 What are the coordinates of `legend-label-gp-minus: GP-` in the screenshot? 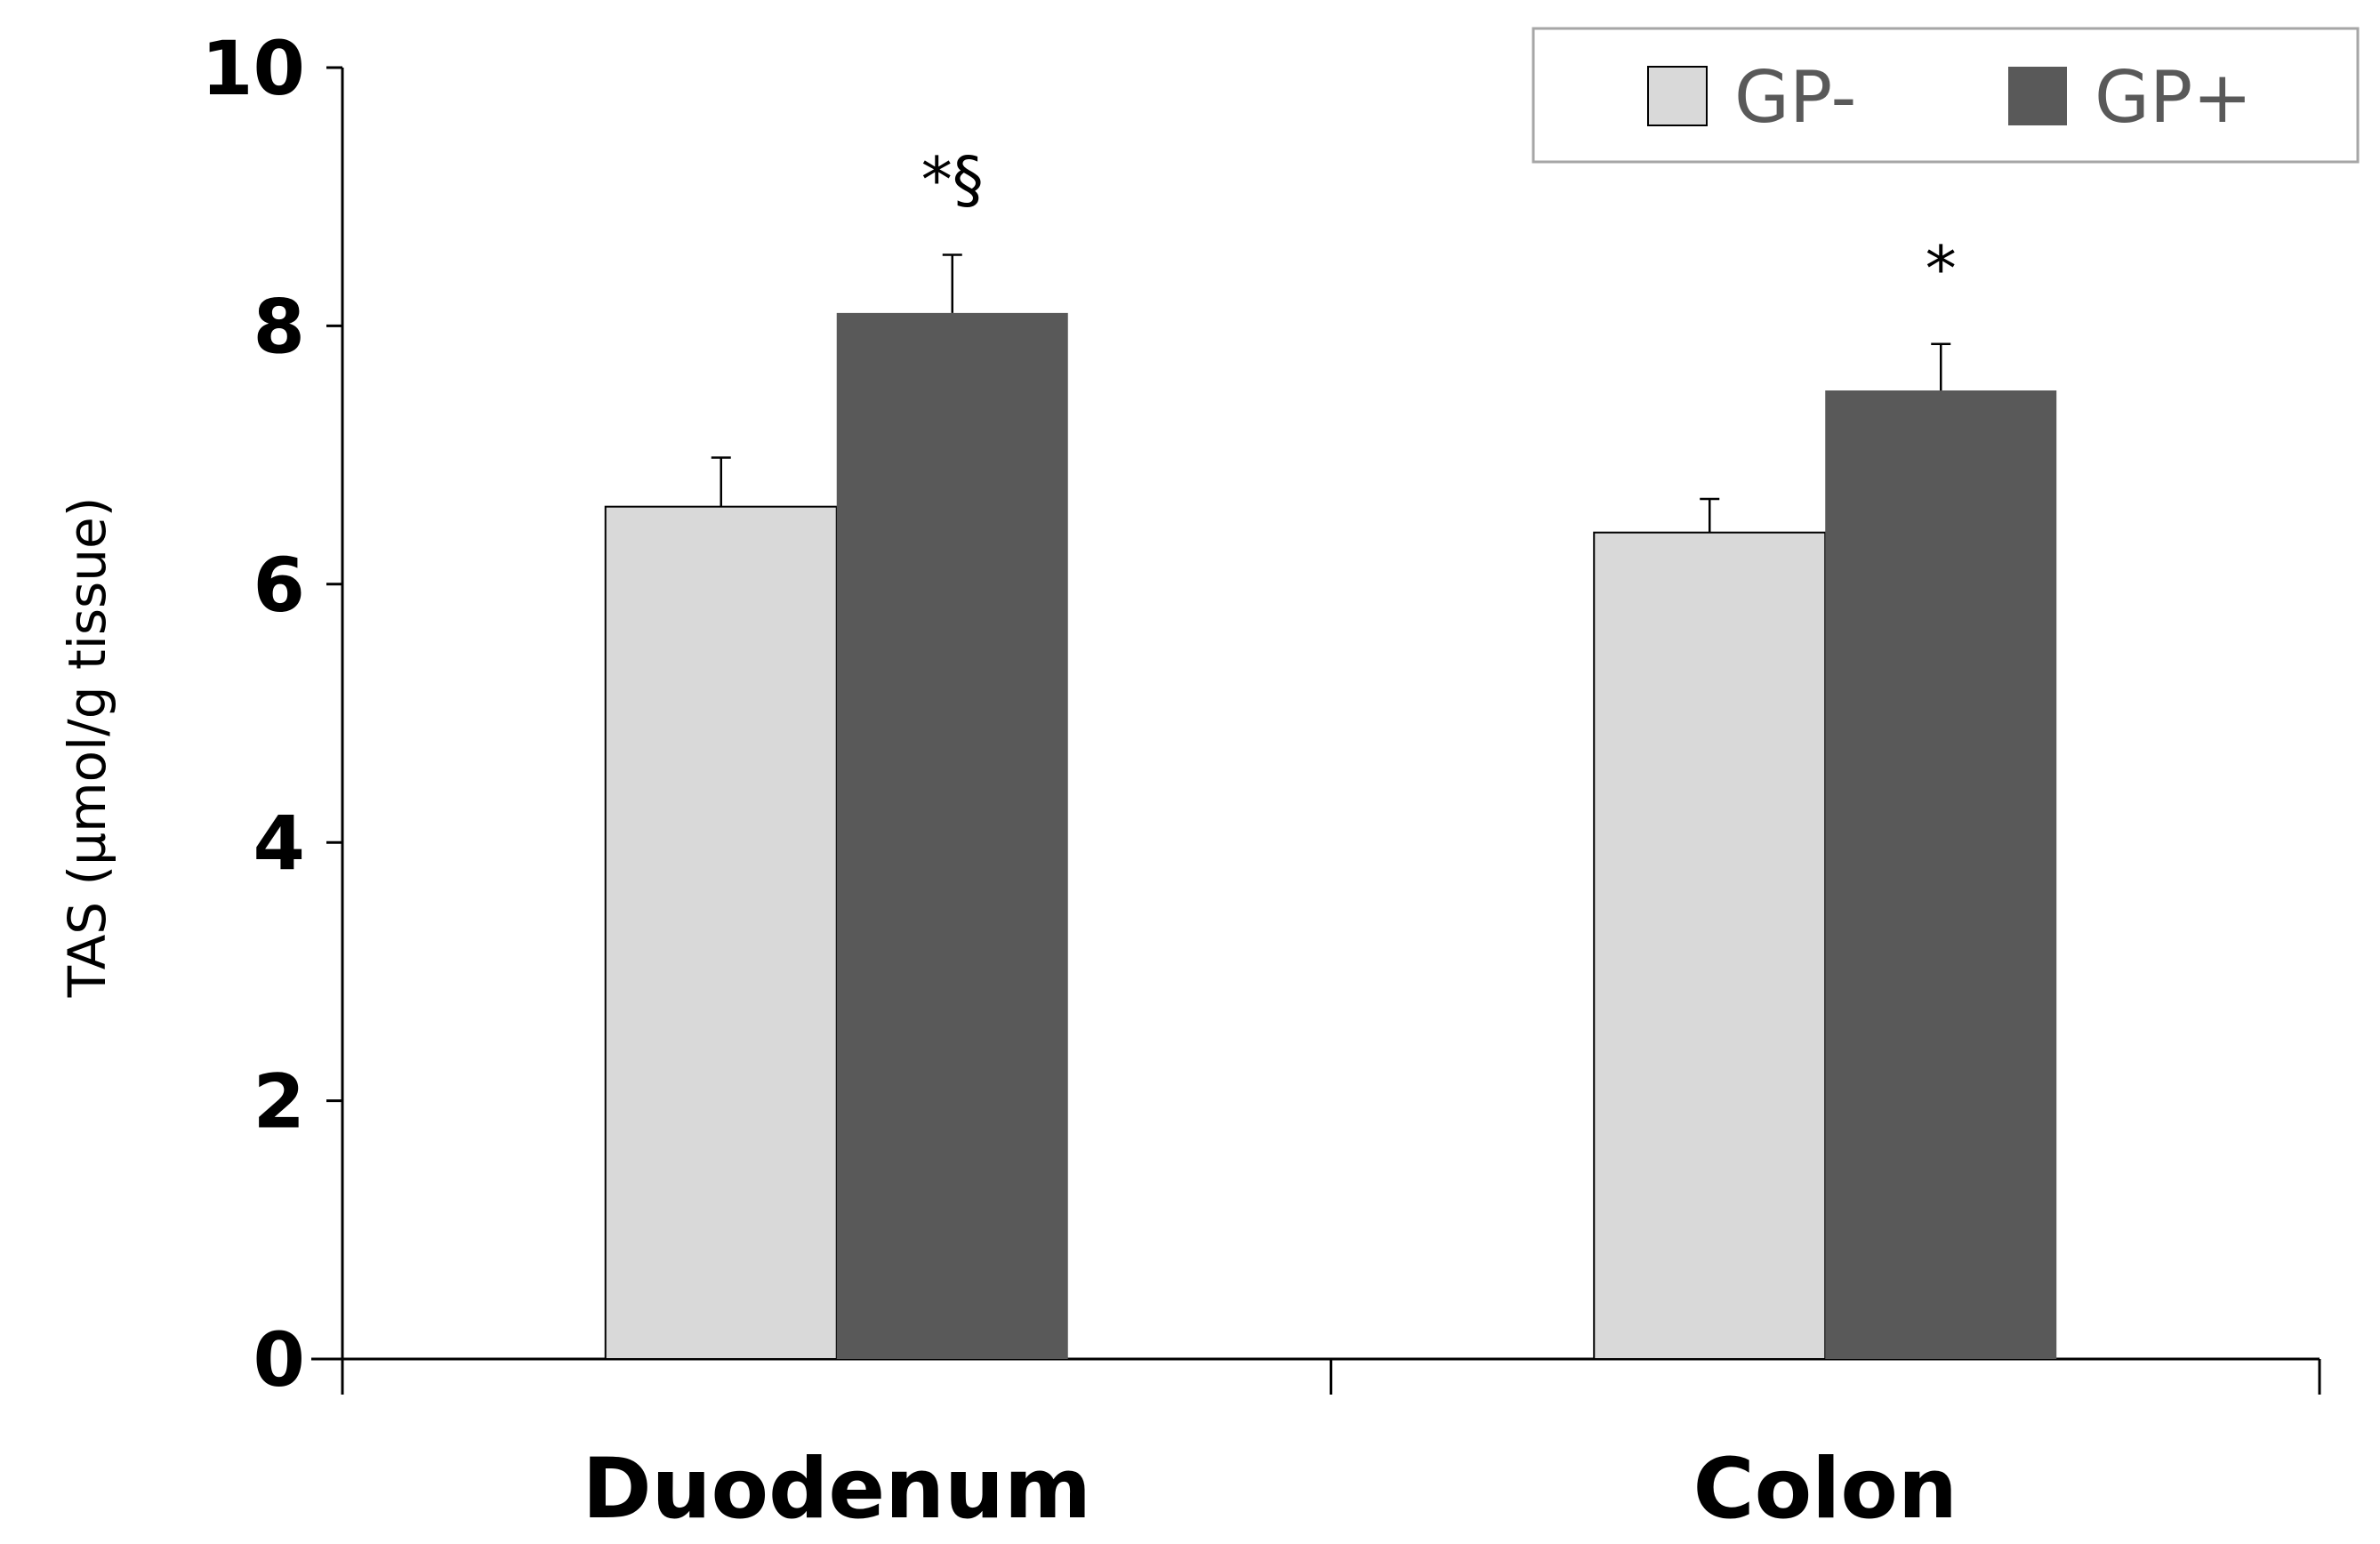 It's located at (1795, 97).